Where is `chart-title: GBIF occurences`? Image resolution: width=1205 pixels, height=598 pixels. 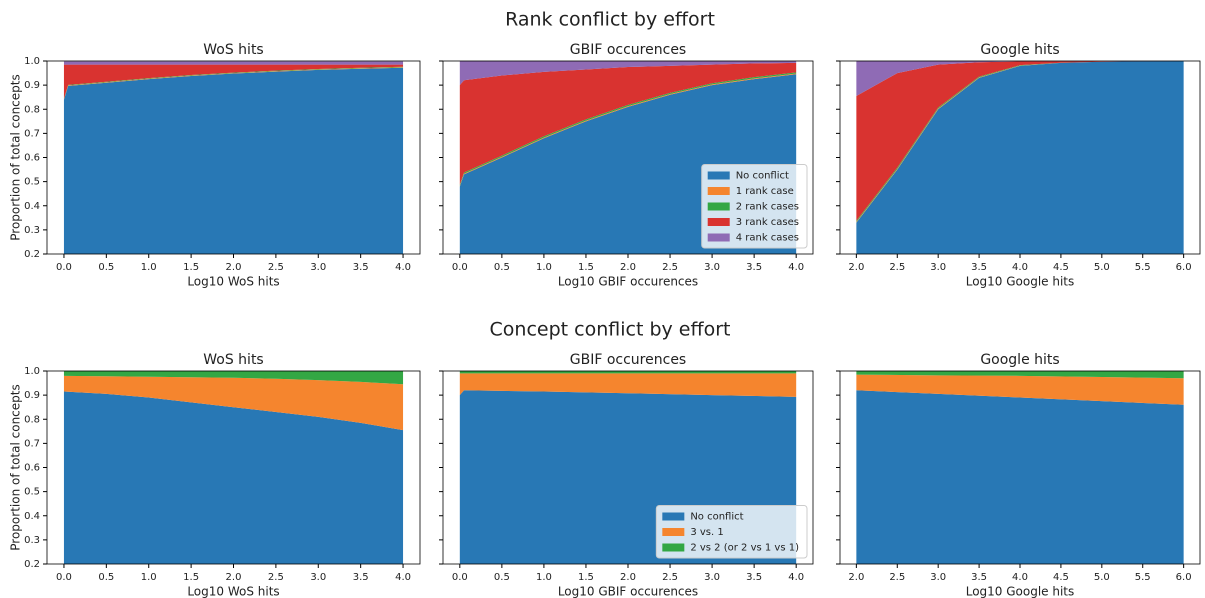
chart-title: GBIF occurences is located at coordinates (628, 50).